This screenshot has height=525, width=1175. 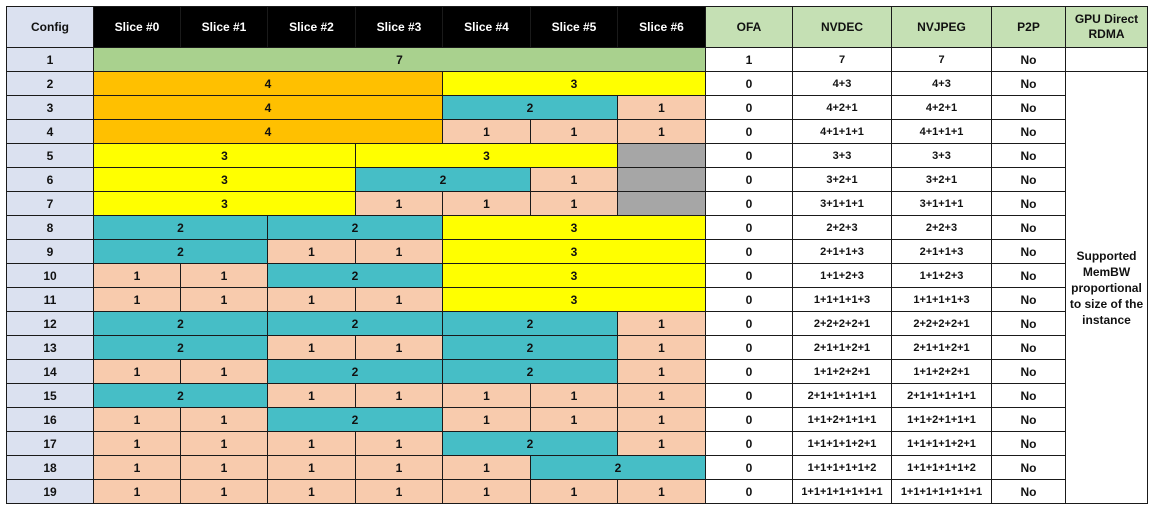 I want to click on nvdec-cell: 2+1+1+3, so click(x=842, y=251).